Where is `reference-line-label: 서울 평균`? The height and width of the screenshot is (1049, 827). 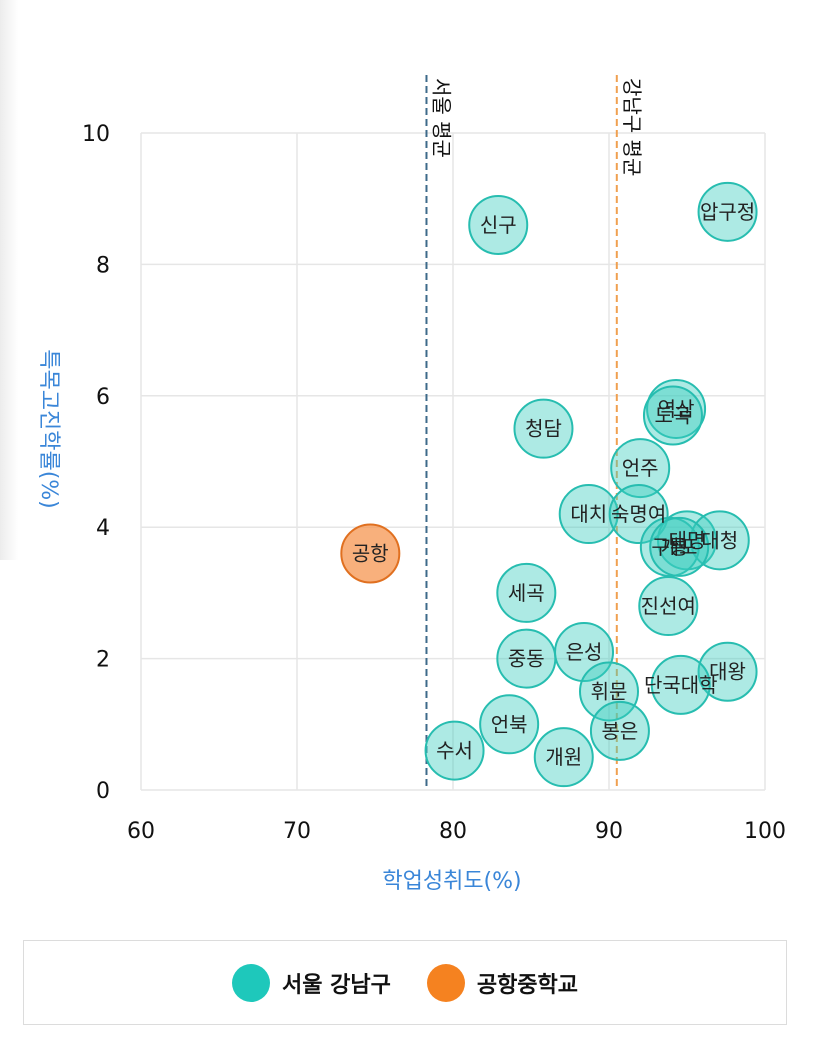 reference-line-label: 서울 평균 is located at coordinates (441, 118).